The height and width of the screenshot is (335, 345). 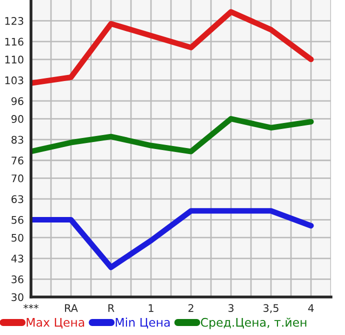 I want to click on y-tick-label: 103, so click(x=14, y=80).